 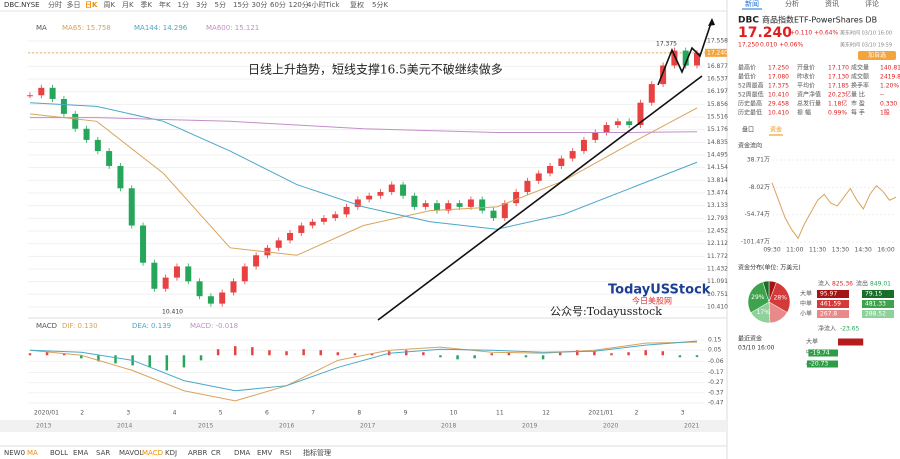 What do you see at coordinates (792, 4) in the screenshot?
I see `panel-tab: 分析` at bounding box center [792, 4].